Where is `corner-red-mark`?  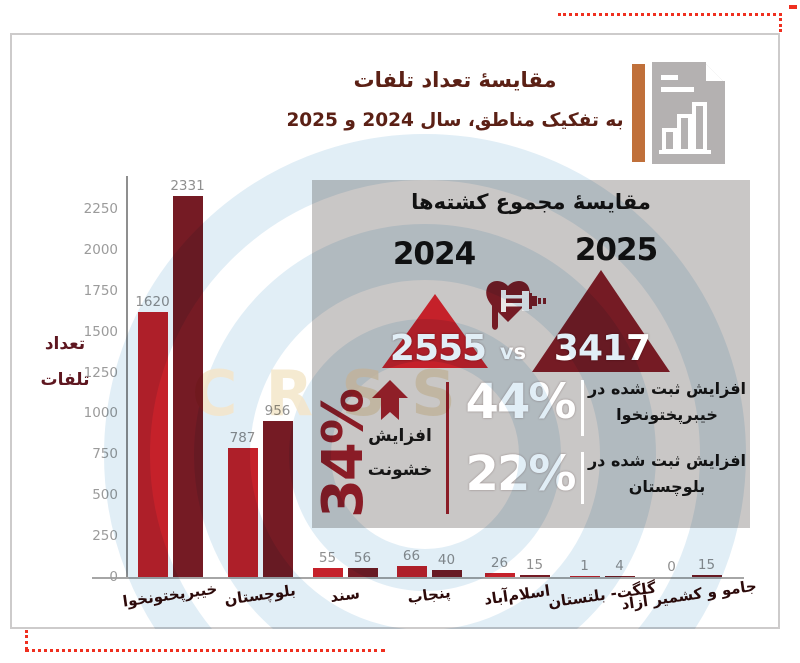 corner-red-mark is located at coordinates (793, 7).